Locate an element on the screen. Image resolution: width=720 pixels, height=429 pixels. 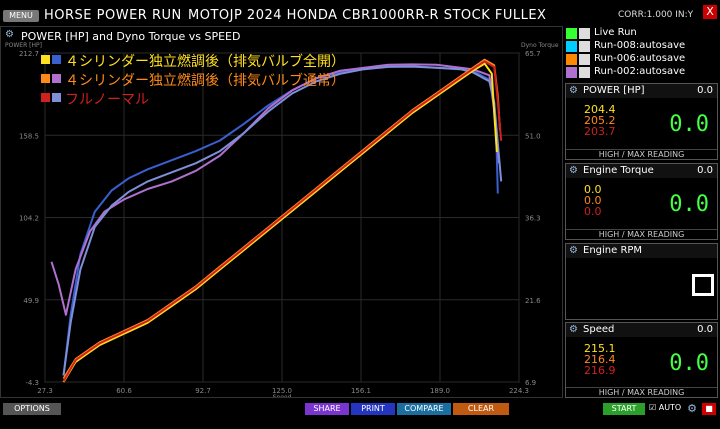
max-value-3: 203.7 is located at coordinates (600, 131).